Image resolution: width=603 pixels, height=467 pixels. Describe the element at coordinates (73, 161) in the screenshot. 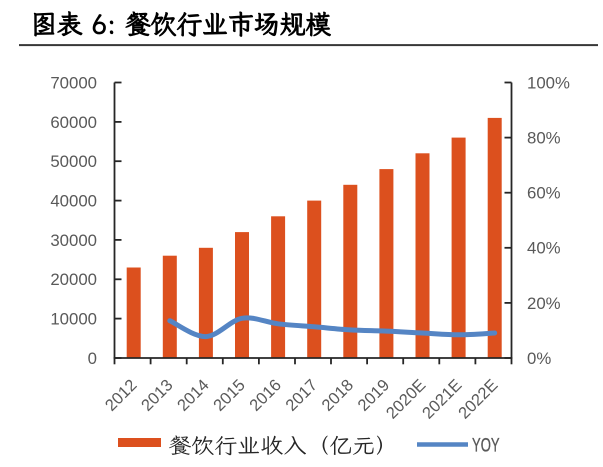

I see `svg-text: 50000` at that location.